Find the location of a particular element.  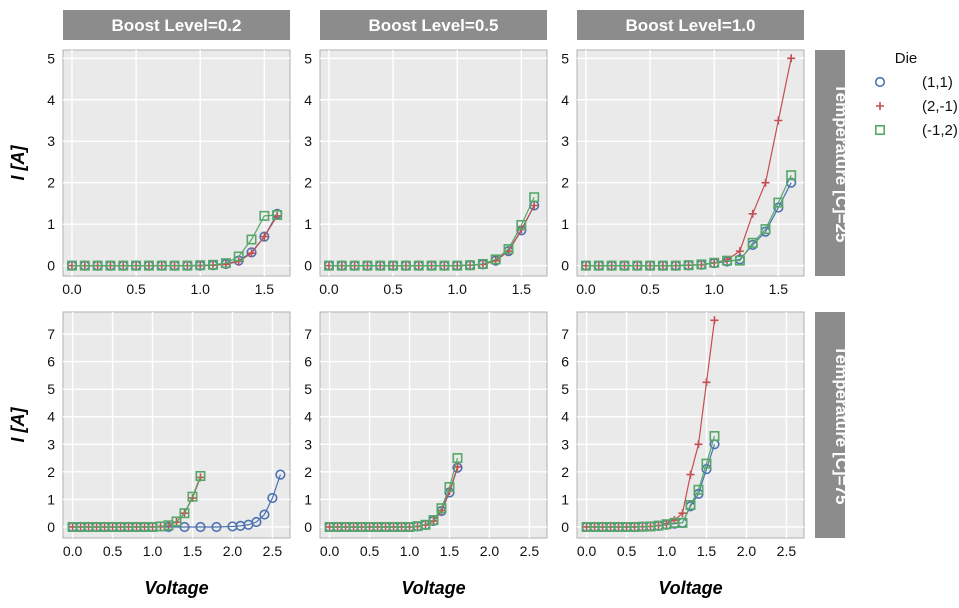

legend-label-0: (1,1) is located at coordinates (937, 82).